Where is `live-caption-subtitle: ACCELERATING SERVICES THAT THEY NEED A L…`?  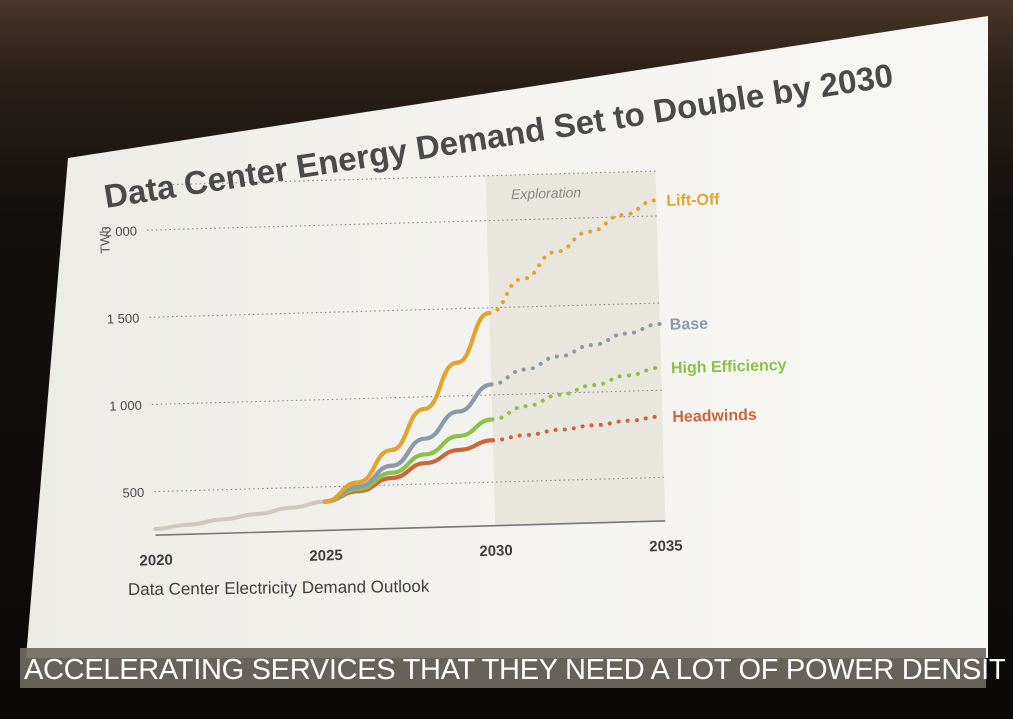 live-caption-subtitle: ACCELERATING SERVICES THAT THEY NEED A L… is located at coordinates (514, 670).